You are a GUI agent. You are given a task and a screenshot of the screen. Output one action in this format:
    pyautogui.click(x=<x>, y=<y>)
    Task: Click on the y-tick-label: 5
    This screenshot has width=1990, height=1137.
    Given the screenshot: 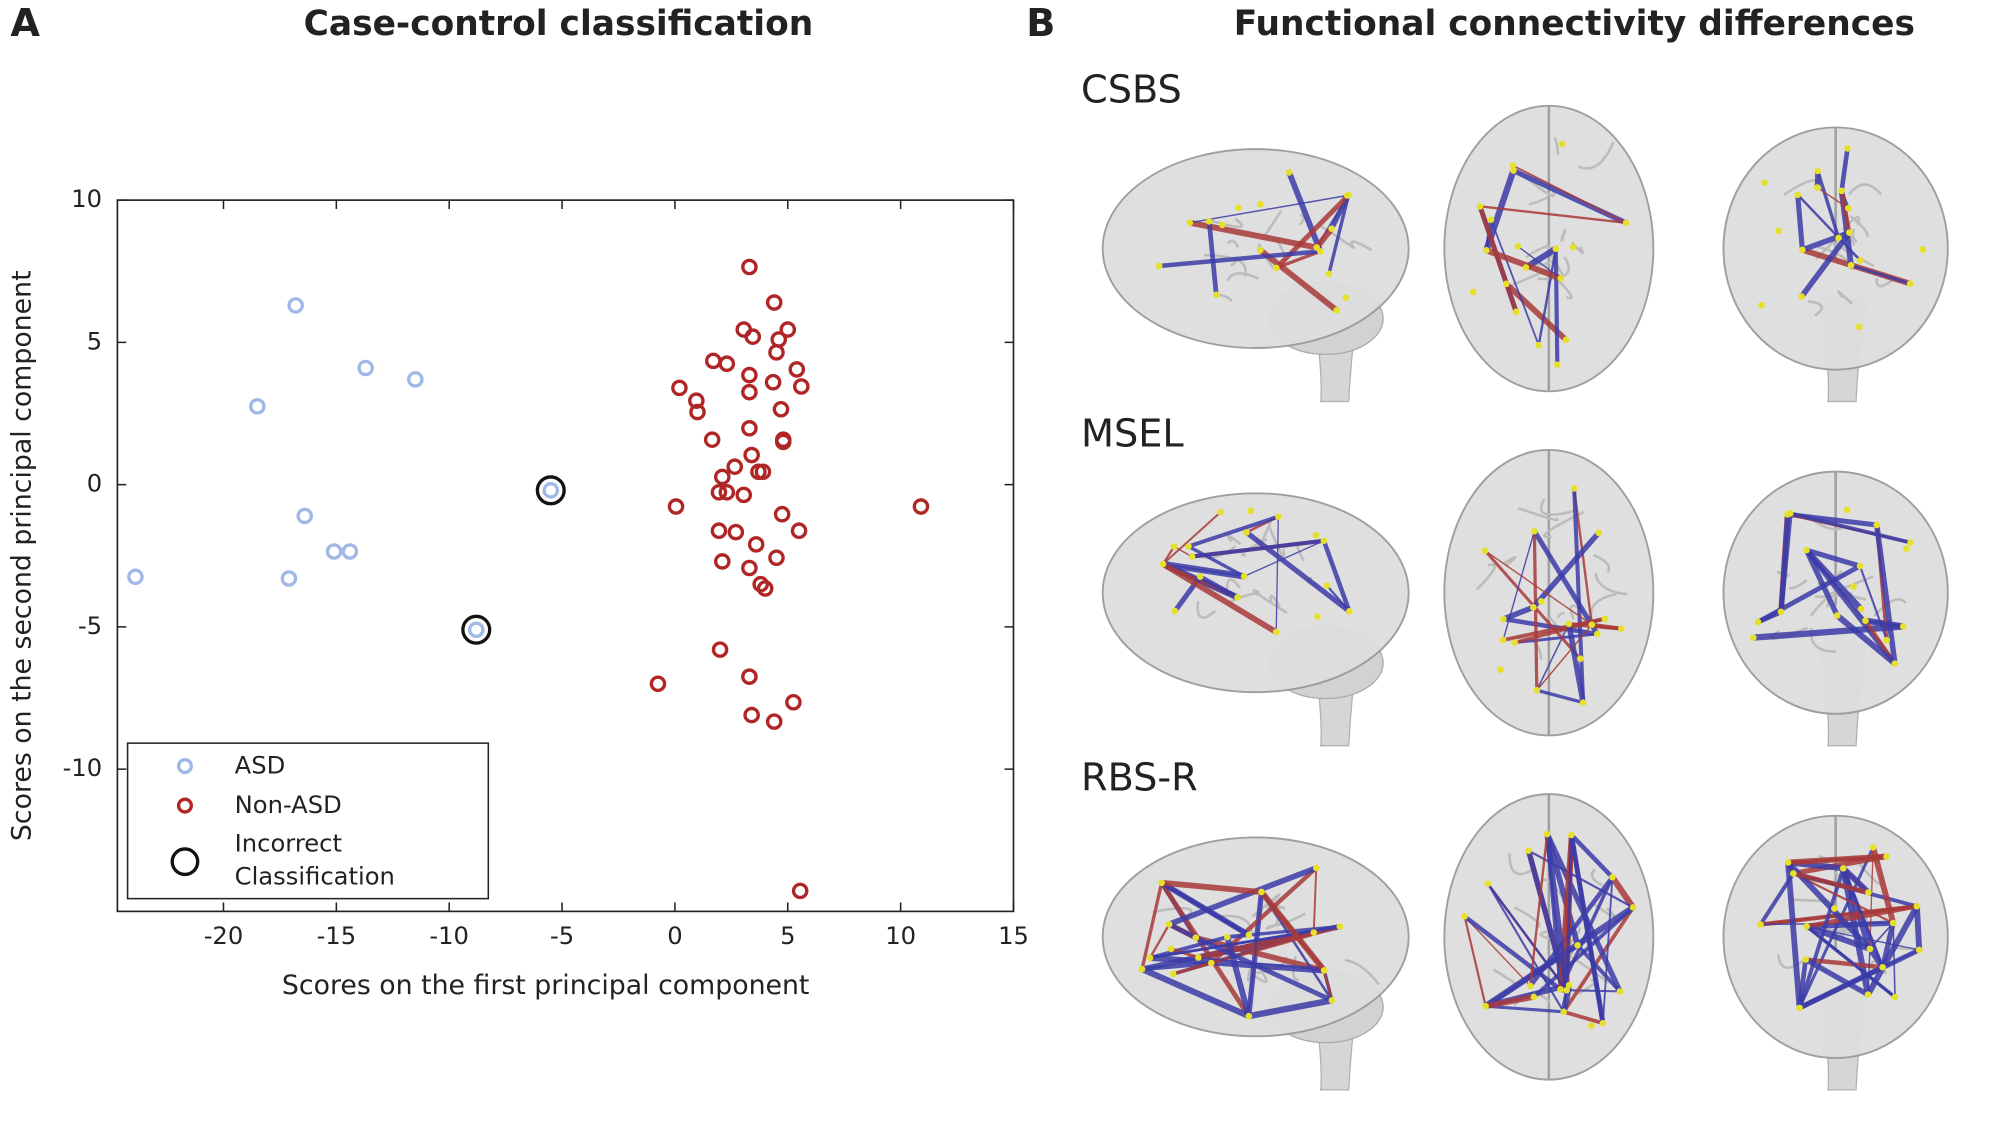 What is the action you would take?
    pyautogui.click(x=94, y=341)
    